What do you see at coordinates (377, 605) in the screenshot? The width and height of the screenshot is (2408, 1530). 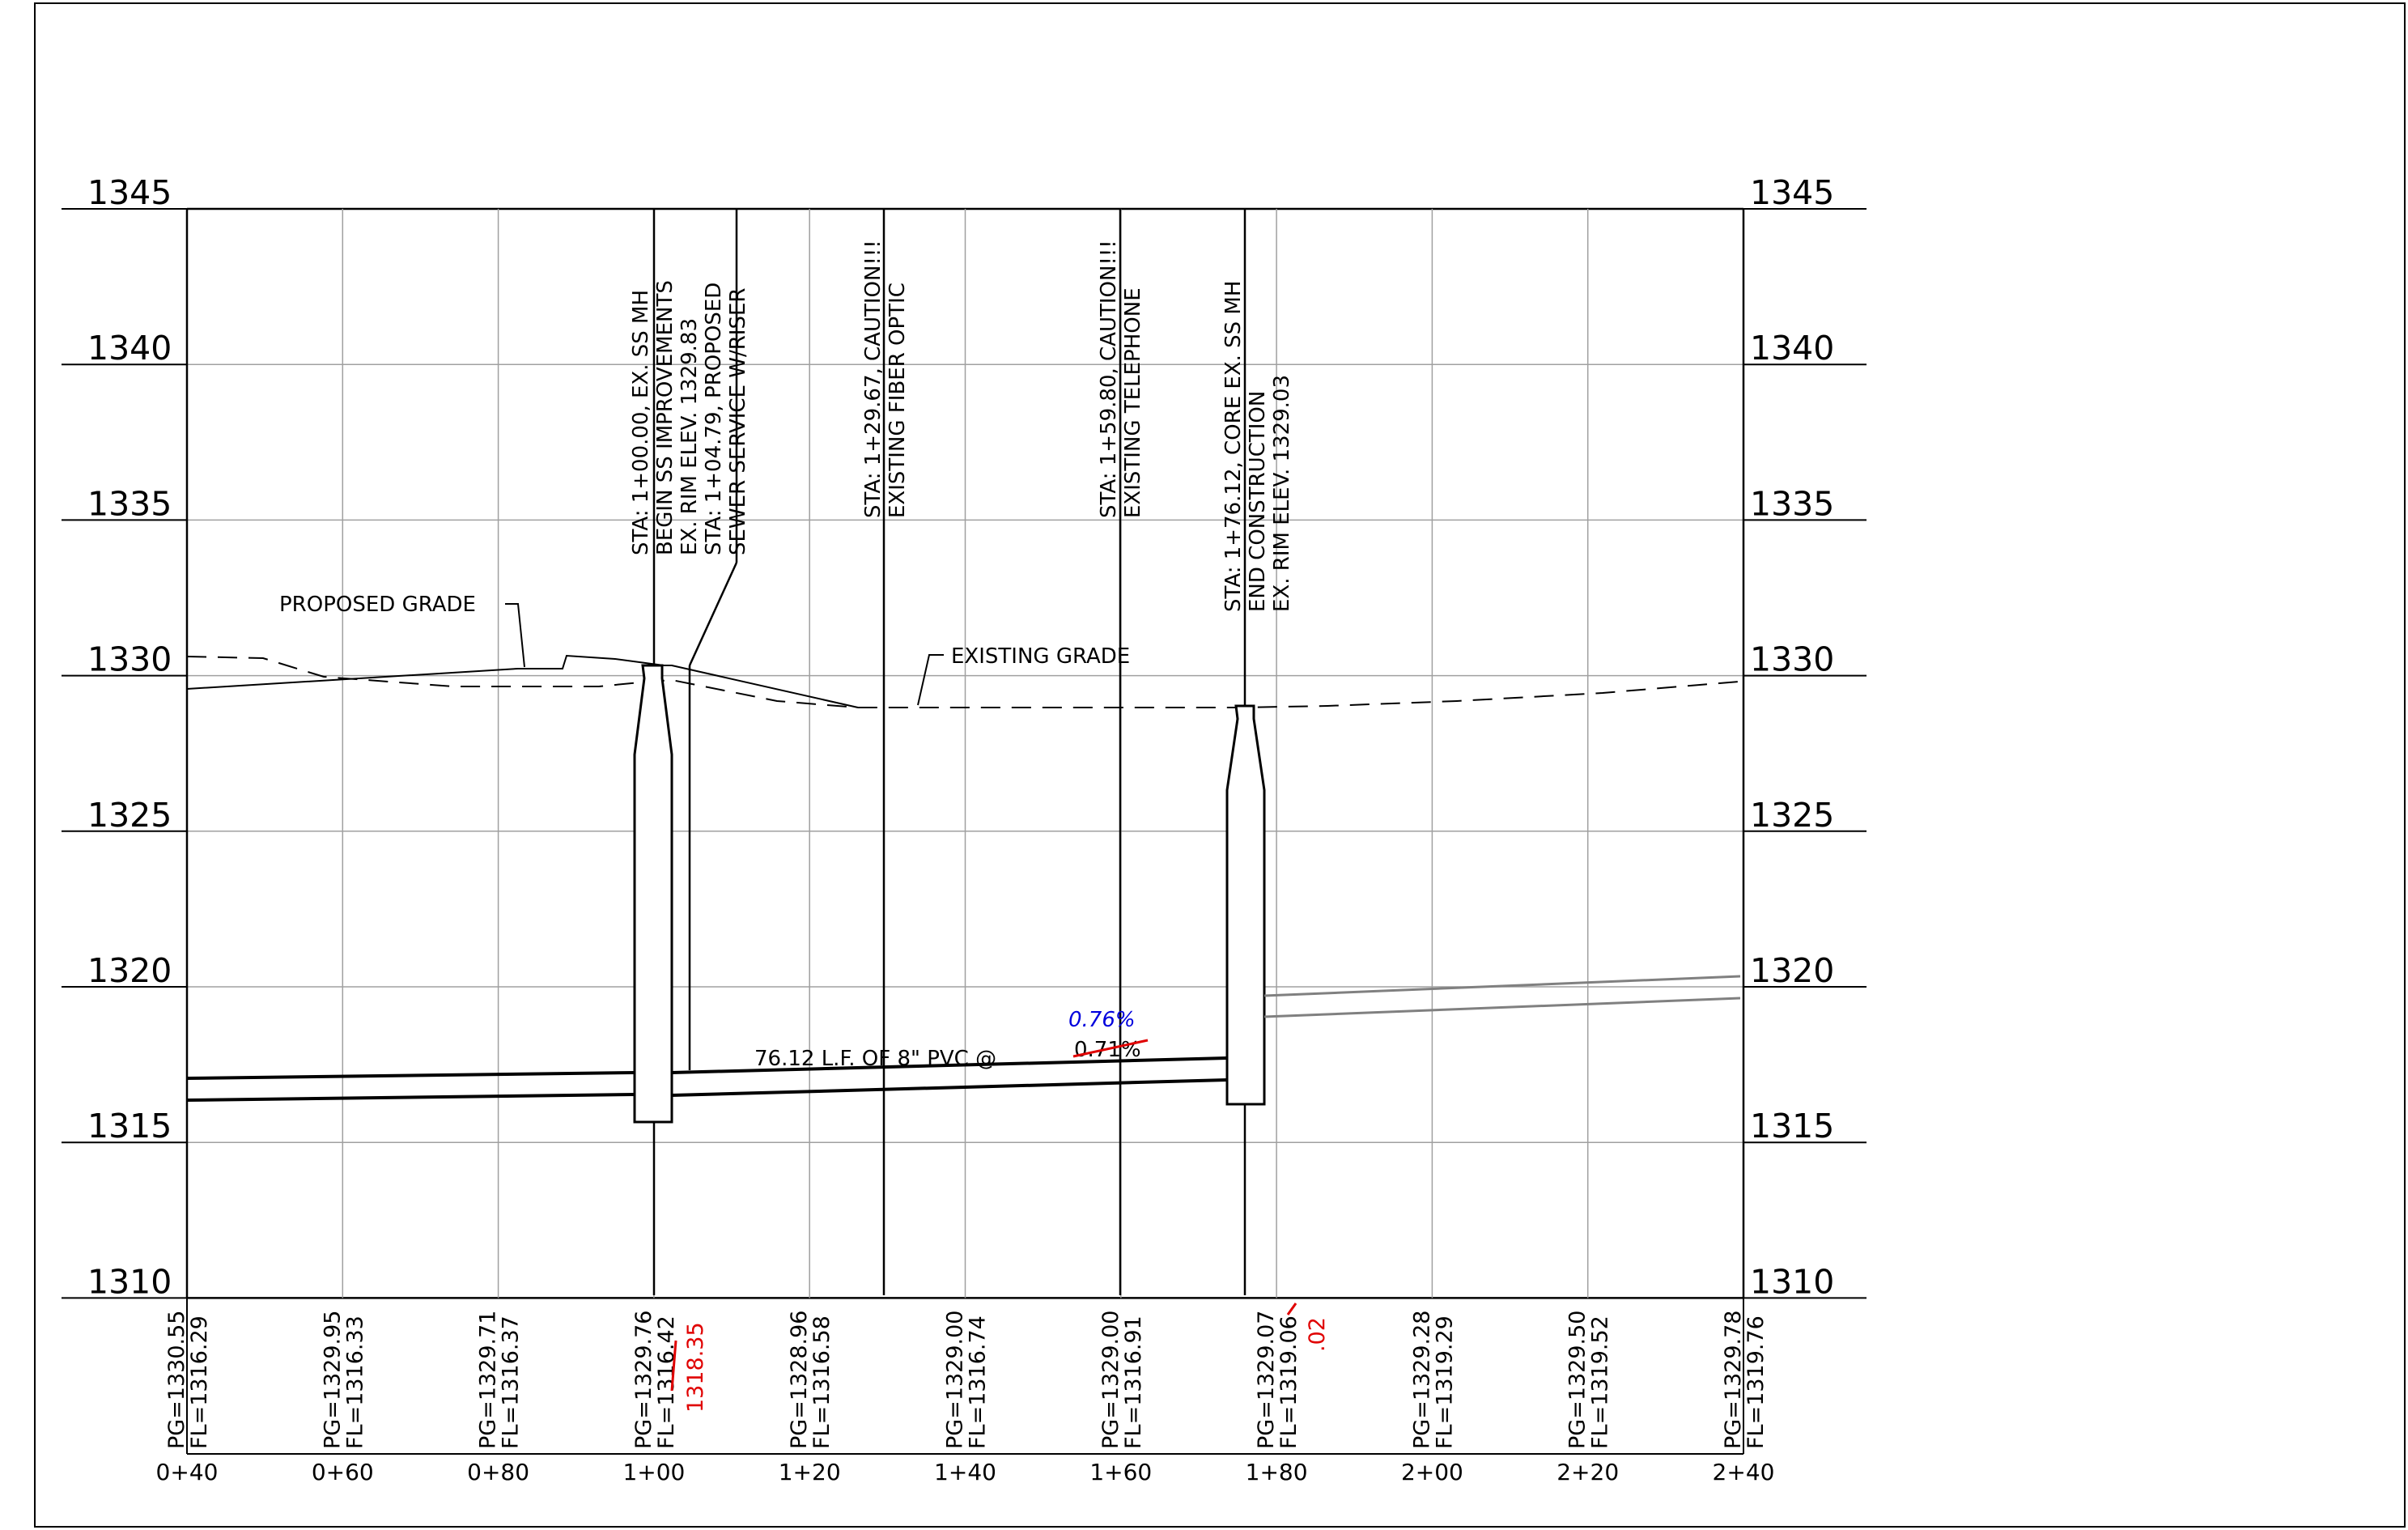 I see `proposed-grade-label: PROPOSED GRADE` at bounding box center [377, 605].